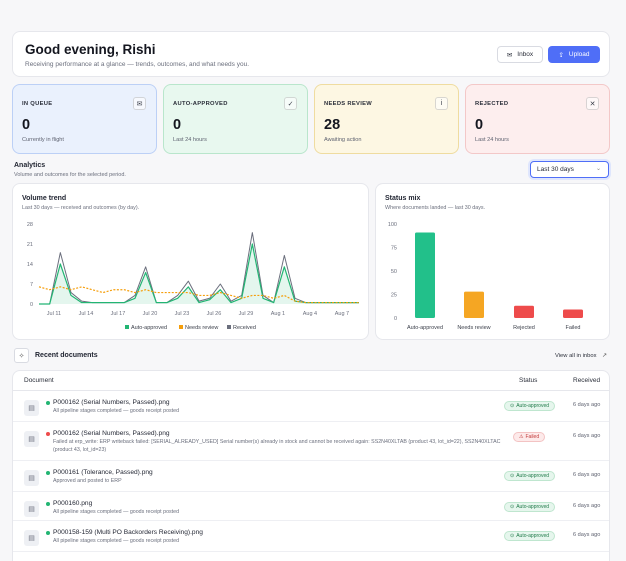 The height and width of the screenshot is (561, 626). I want to click on stat-card-auto-approved: AUTO-APPROVED 0 Last 24 hours ✓, so click(235, 119).